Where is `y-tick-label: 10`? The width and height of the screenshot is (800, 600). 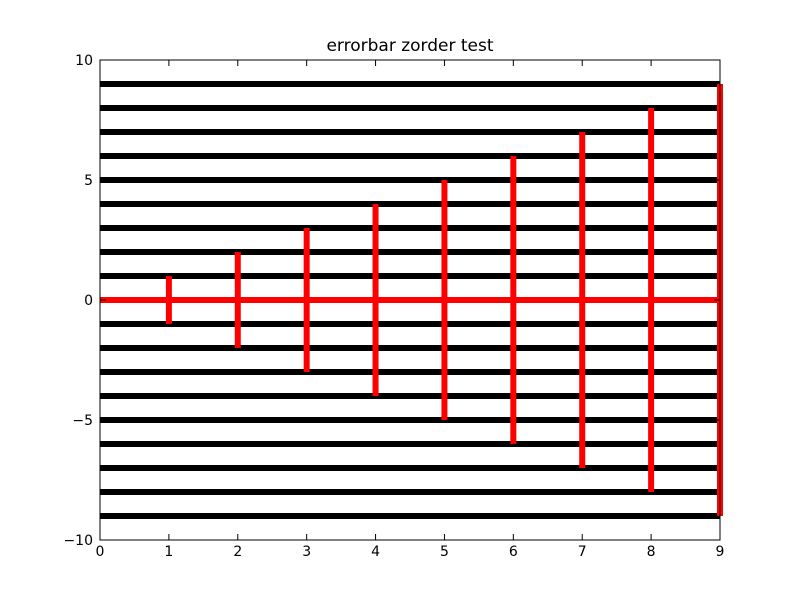 y-tick-label: 10 is located at coordinates (84, 61).